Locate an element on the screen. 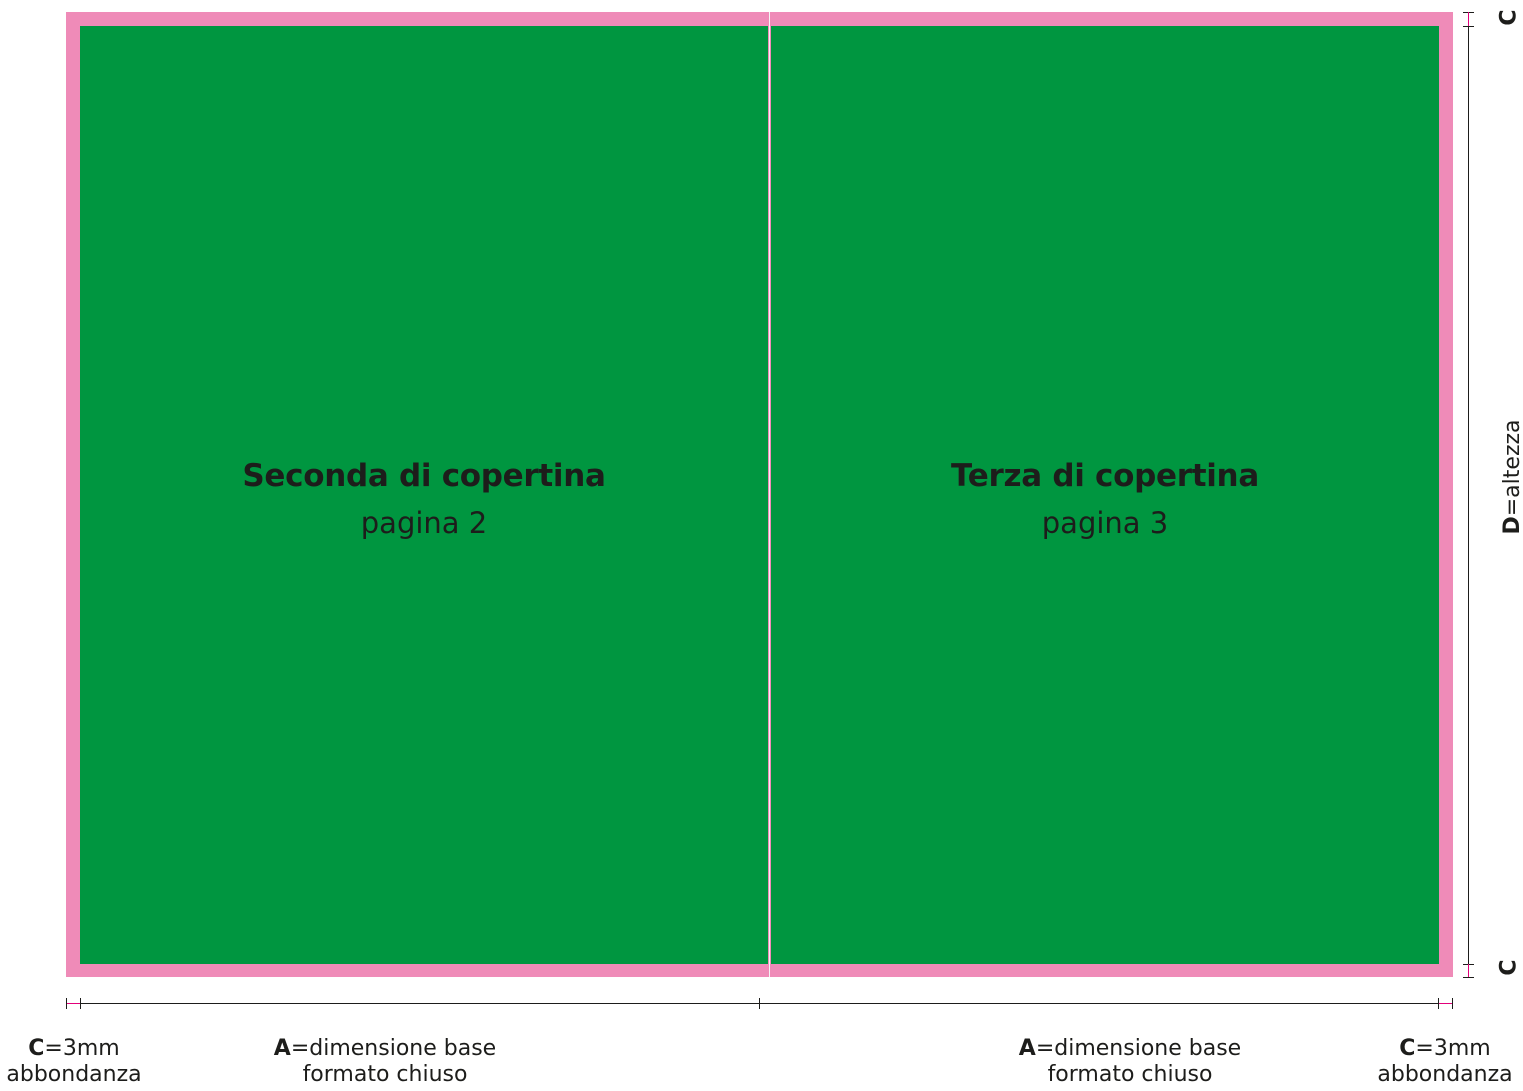 Image resolution: width=1523 pixels, height=1091 pixels. bleed-dimension-left is located at coordinates (73, 1003).